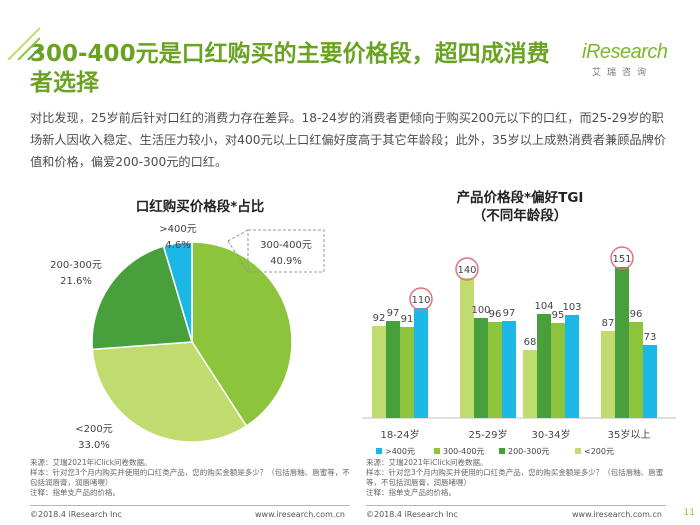  I want to click on bar-value-label: 87, so click(608, 323).